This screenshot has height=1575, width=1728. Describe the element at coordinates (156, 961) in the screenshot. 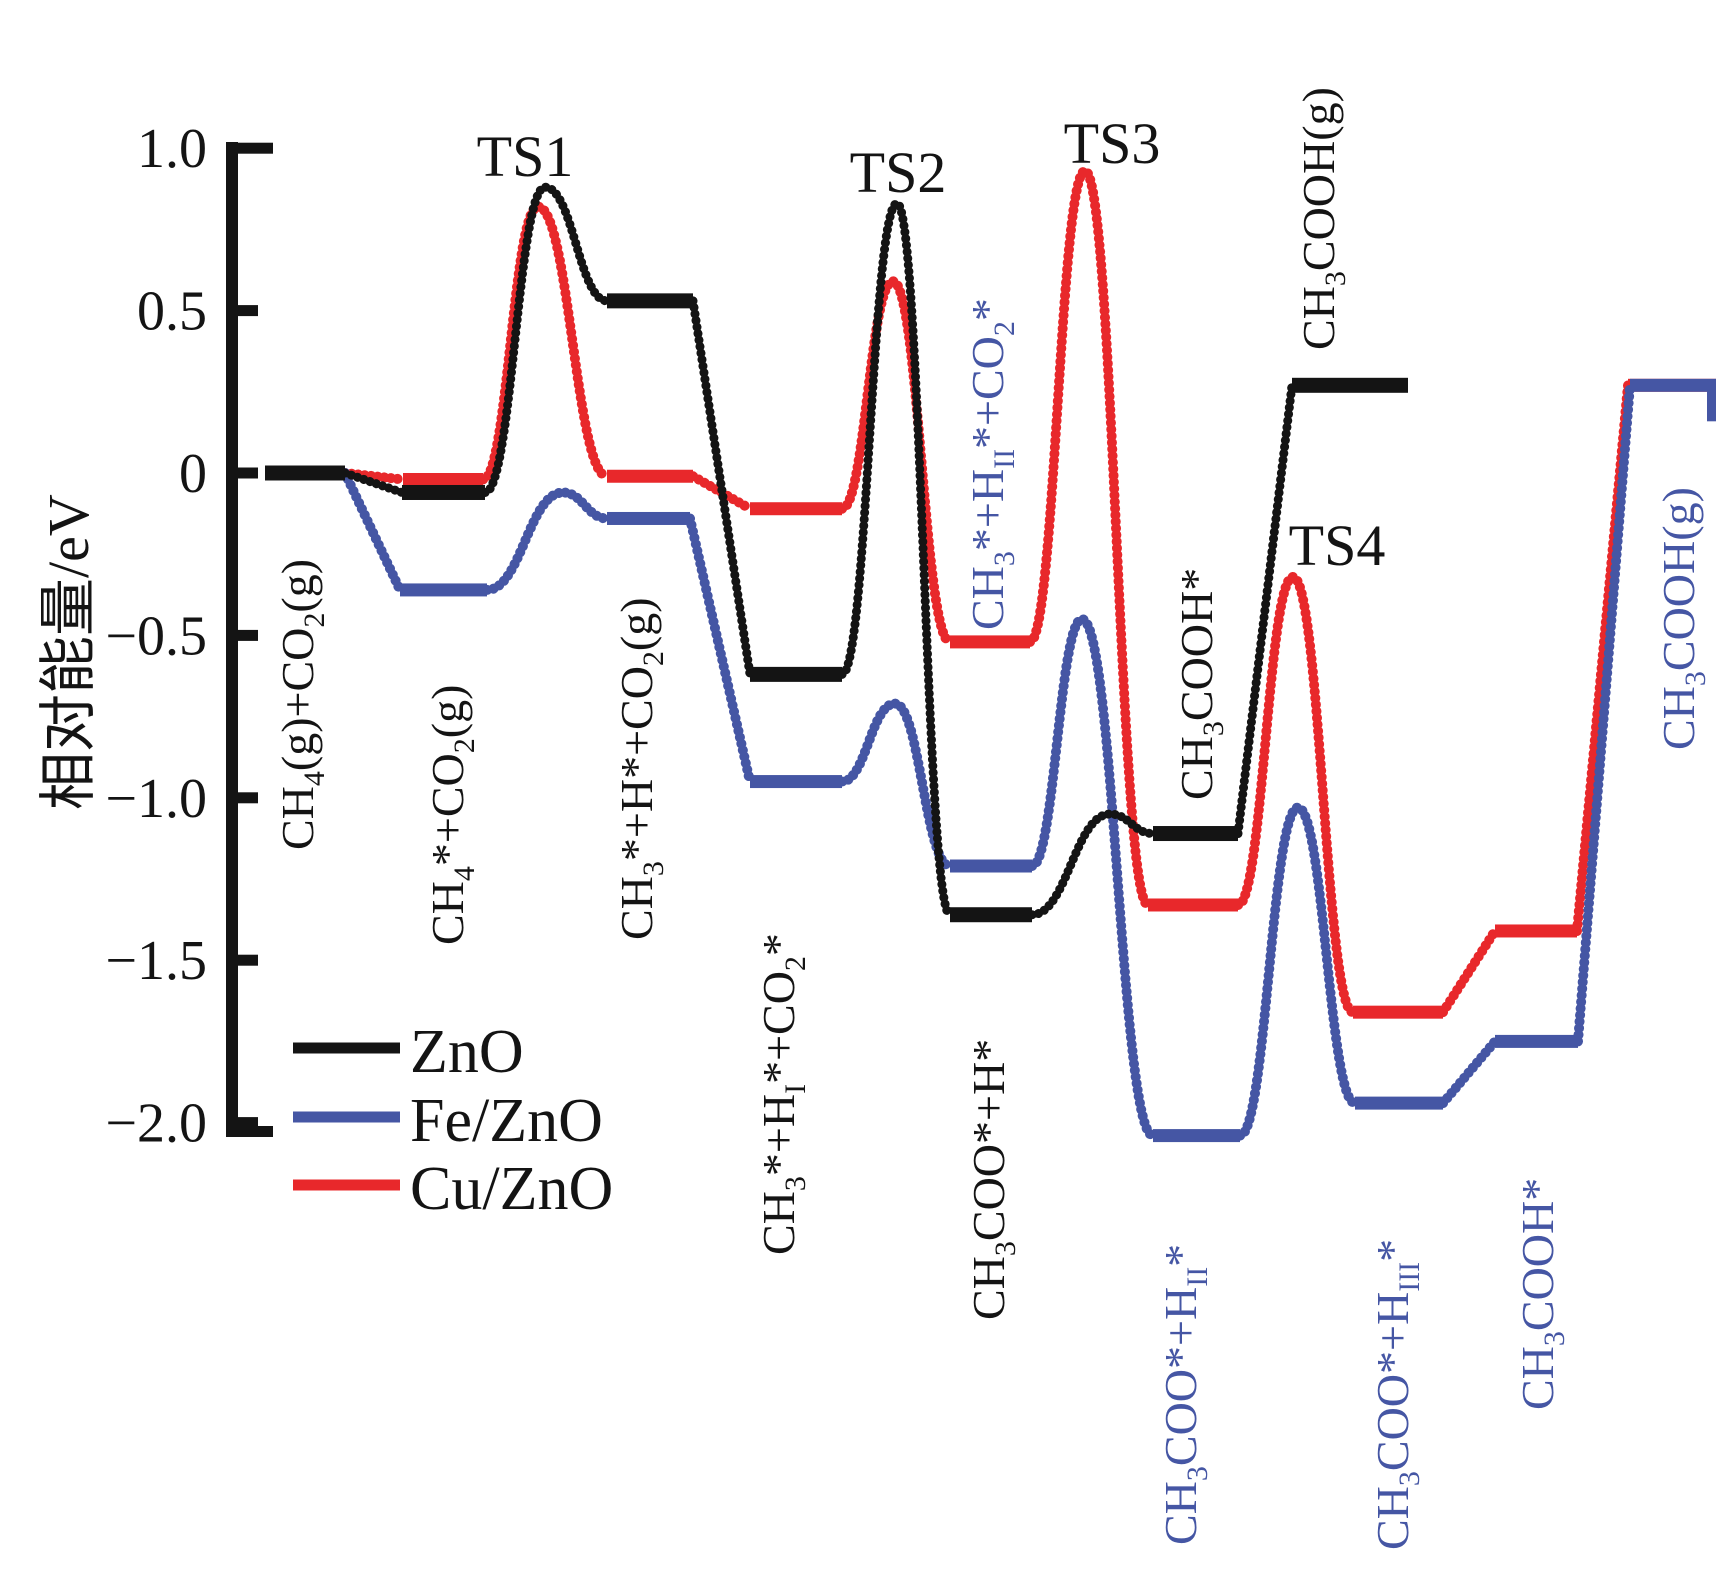

I see `y-tick-label: −1.5` at that location.